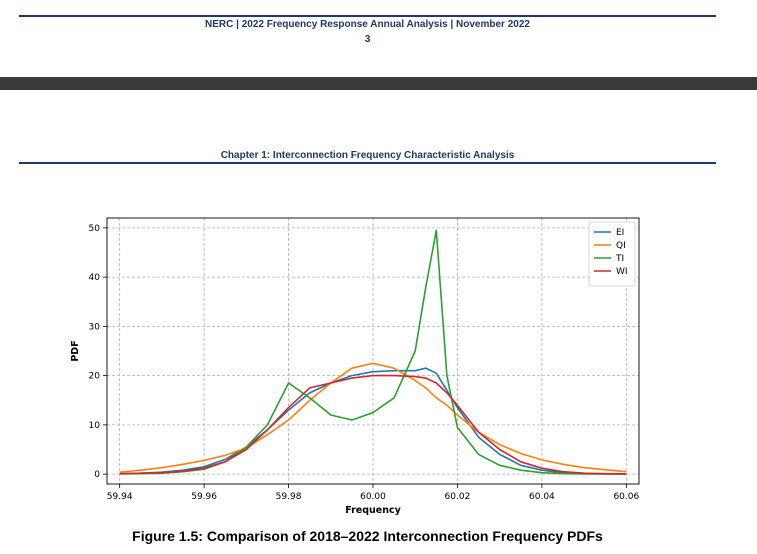  Describe the element at coordinates (97, 475) in the screenshot. I see `y-tick-label: 0` at that location.